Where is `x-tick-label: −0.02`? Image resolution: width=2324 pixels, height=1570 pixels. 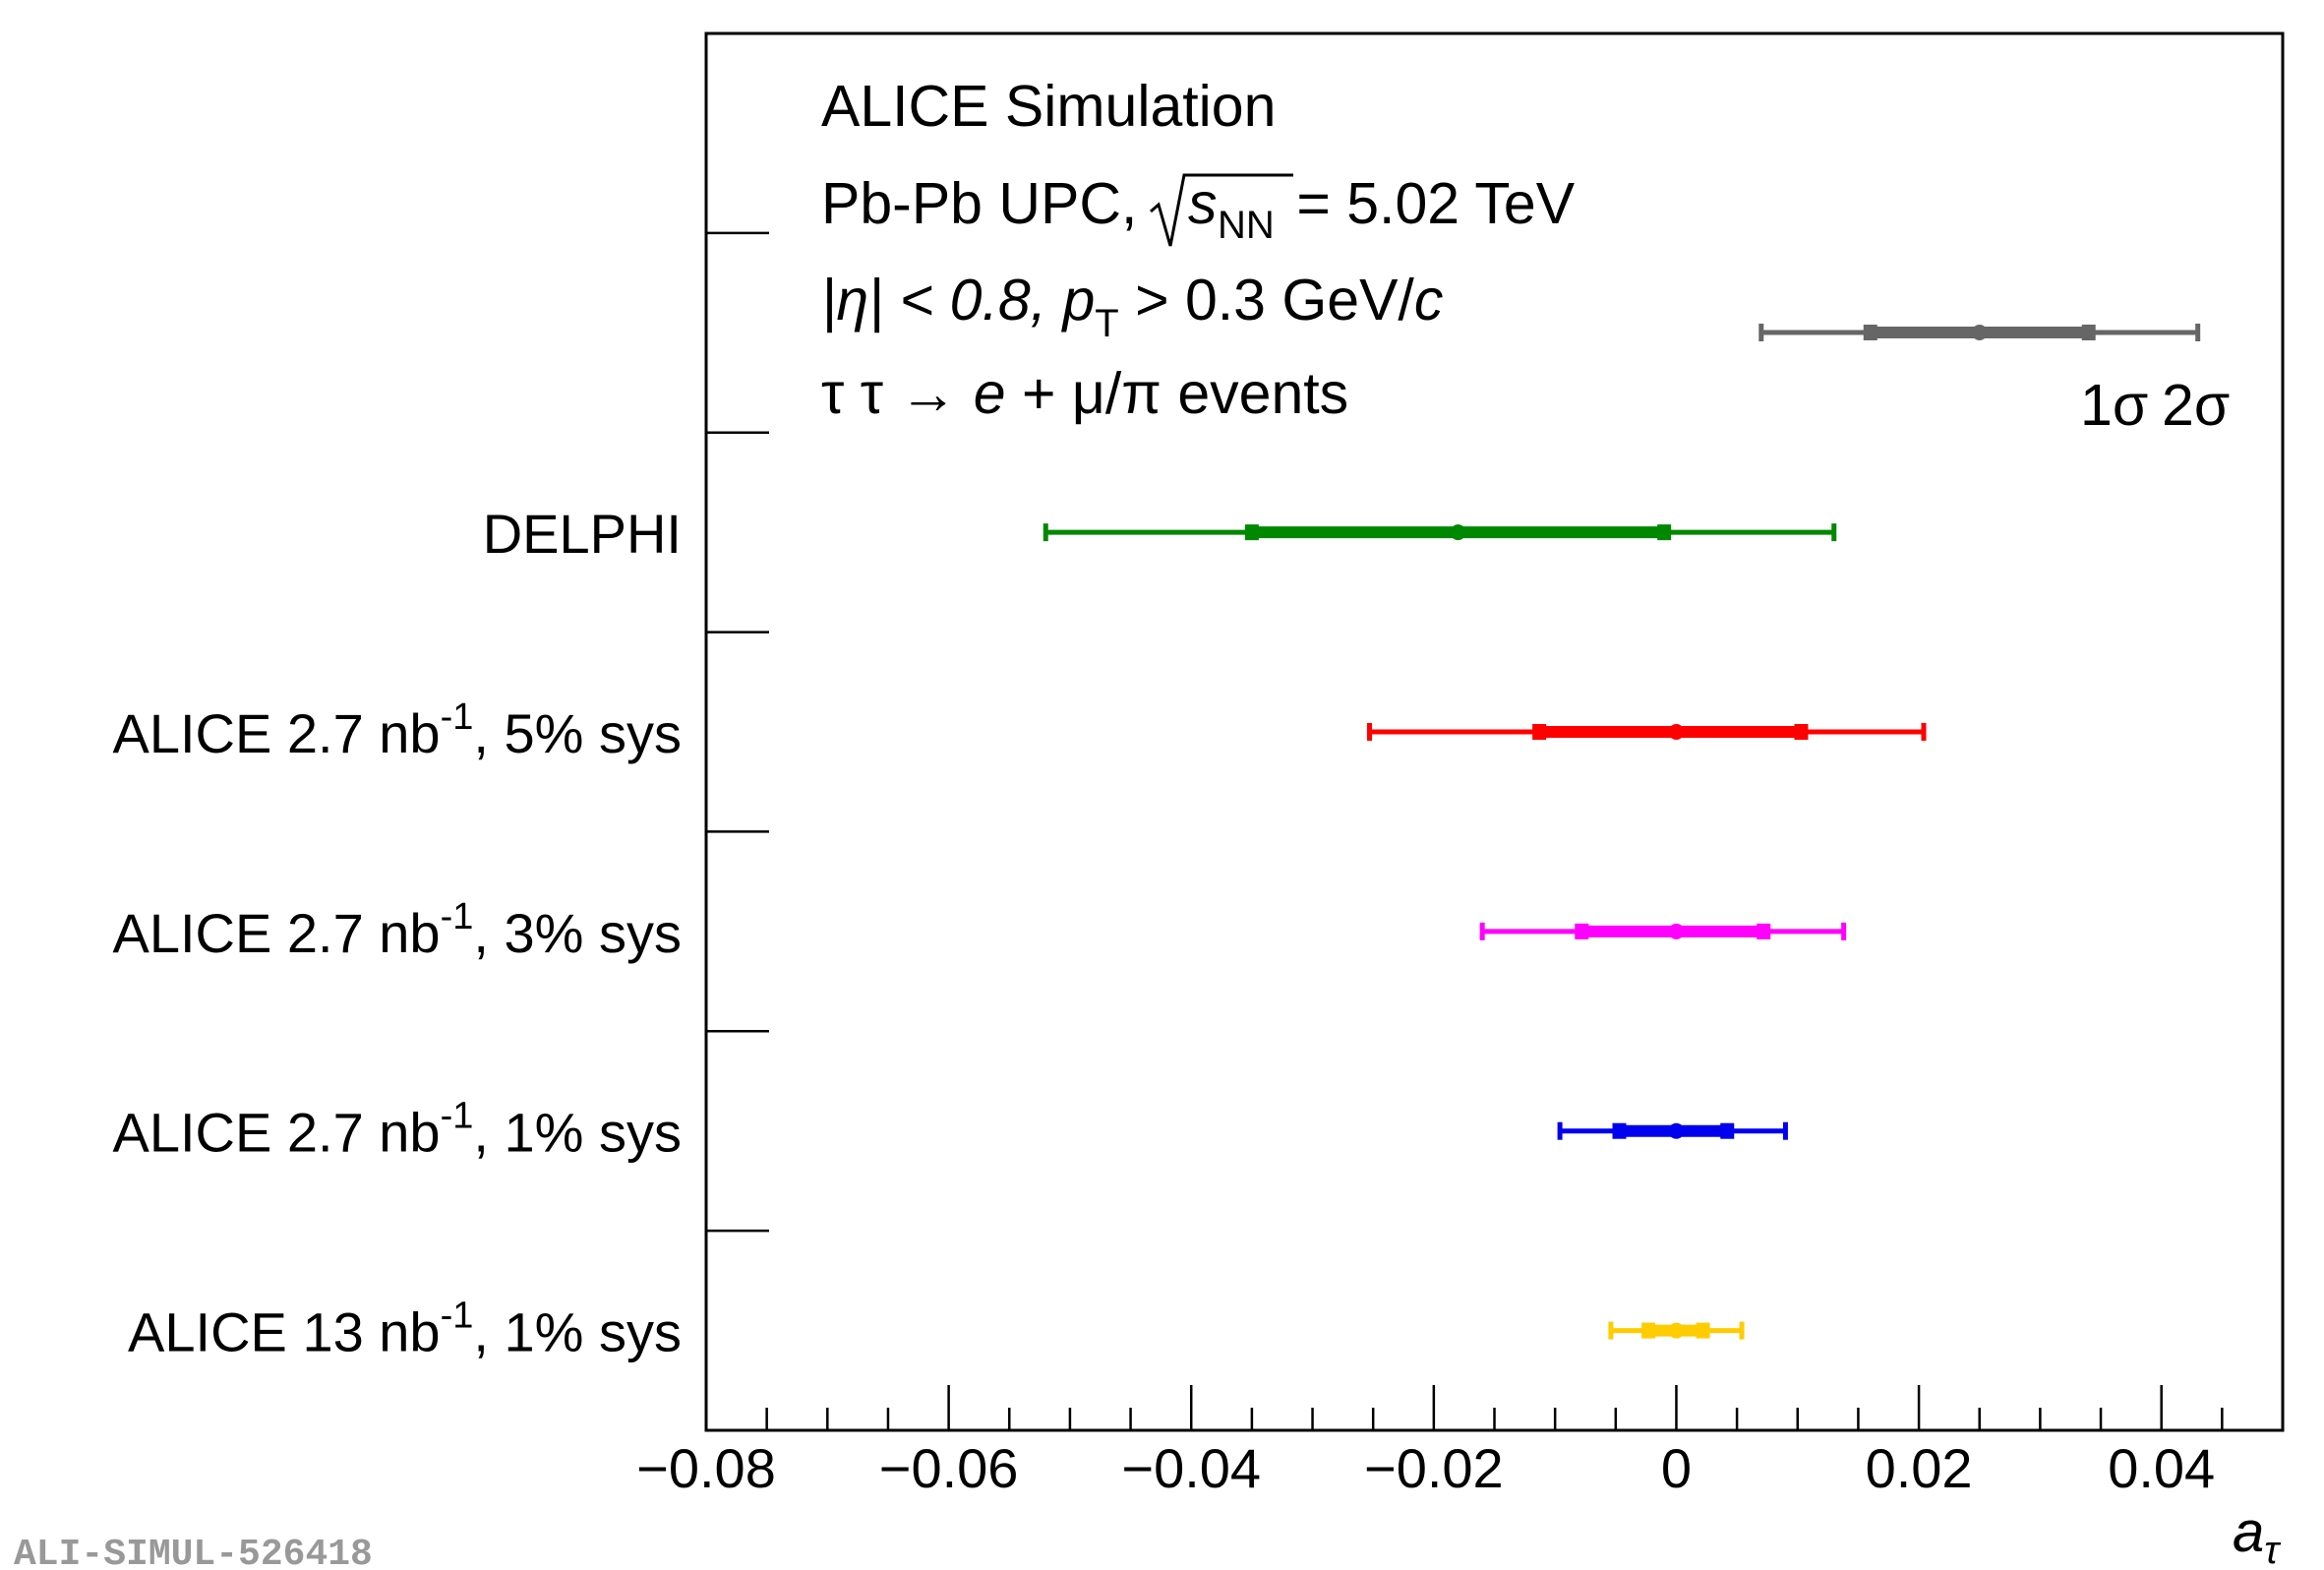
x-tick-label: −0.02 is located at coordinates (1434, 1468).